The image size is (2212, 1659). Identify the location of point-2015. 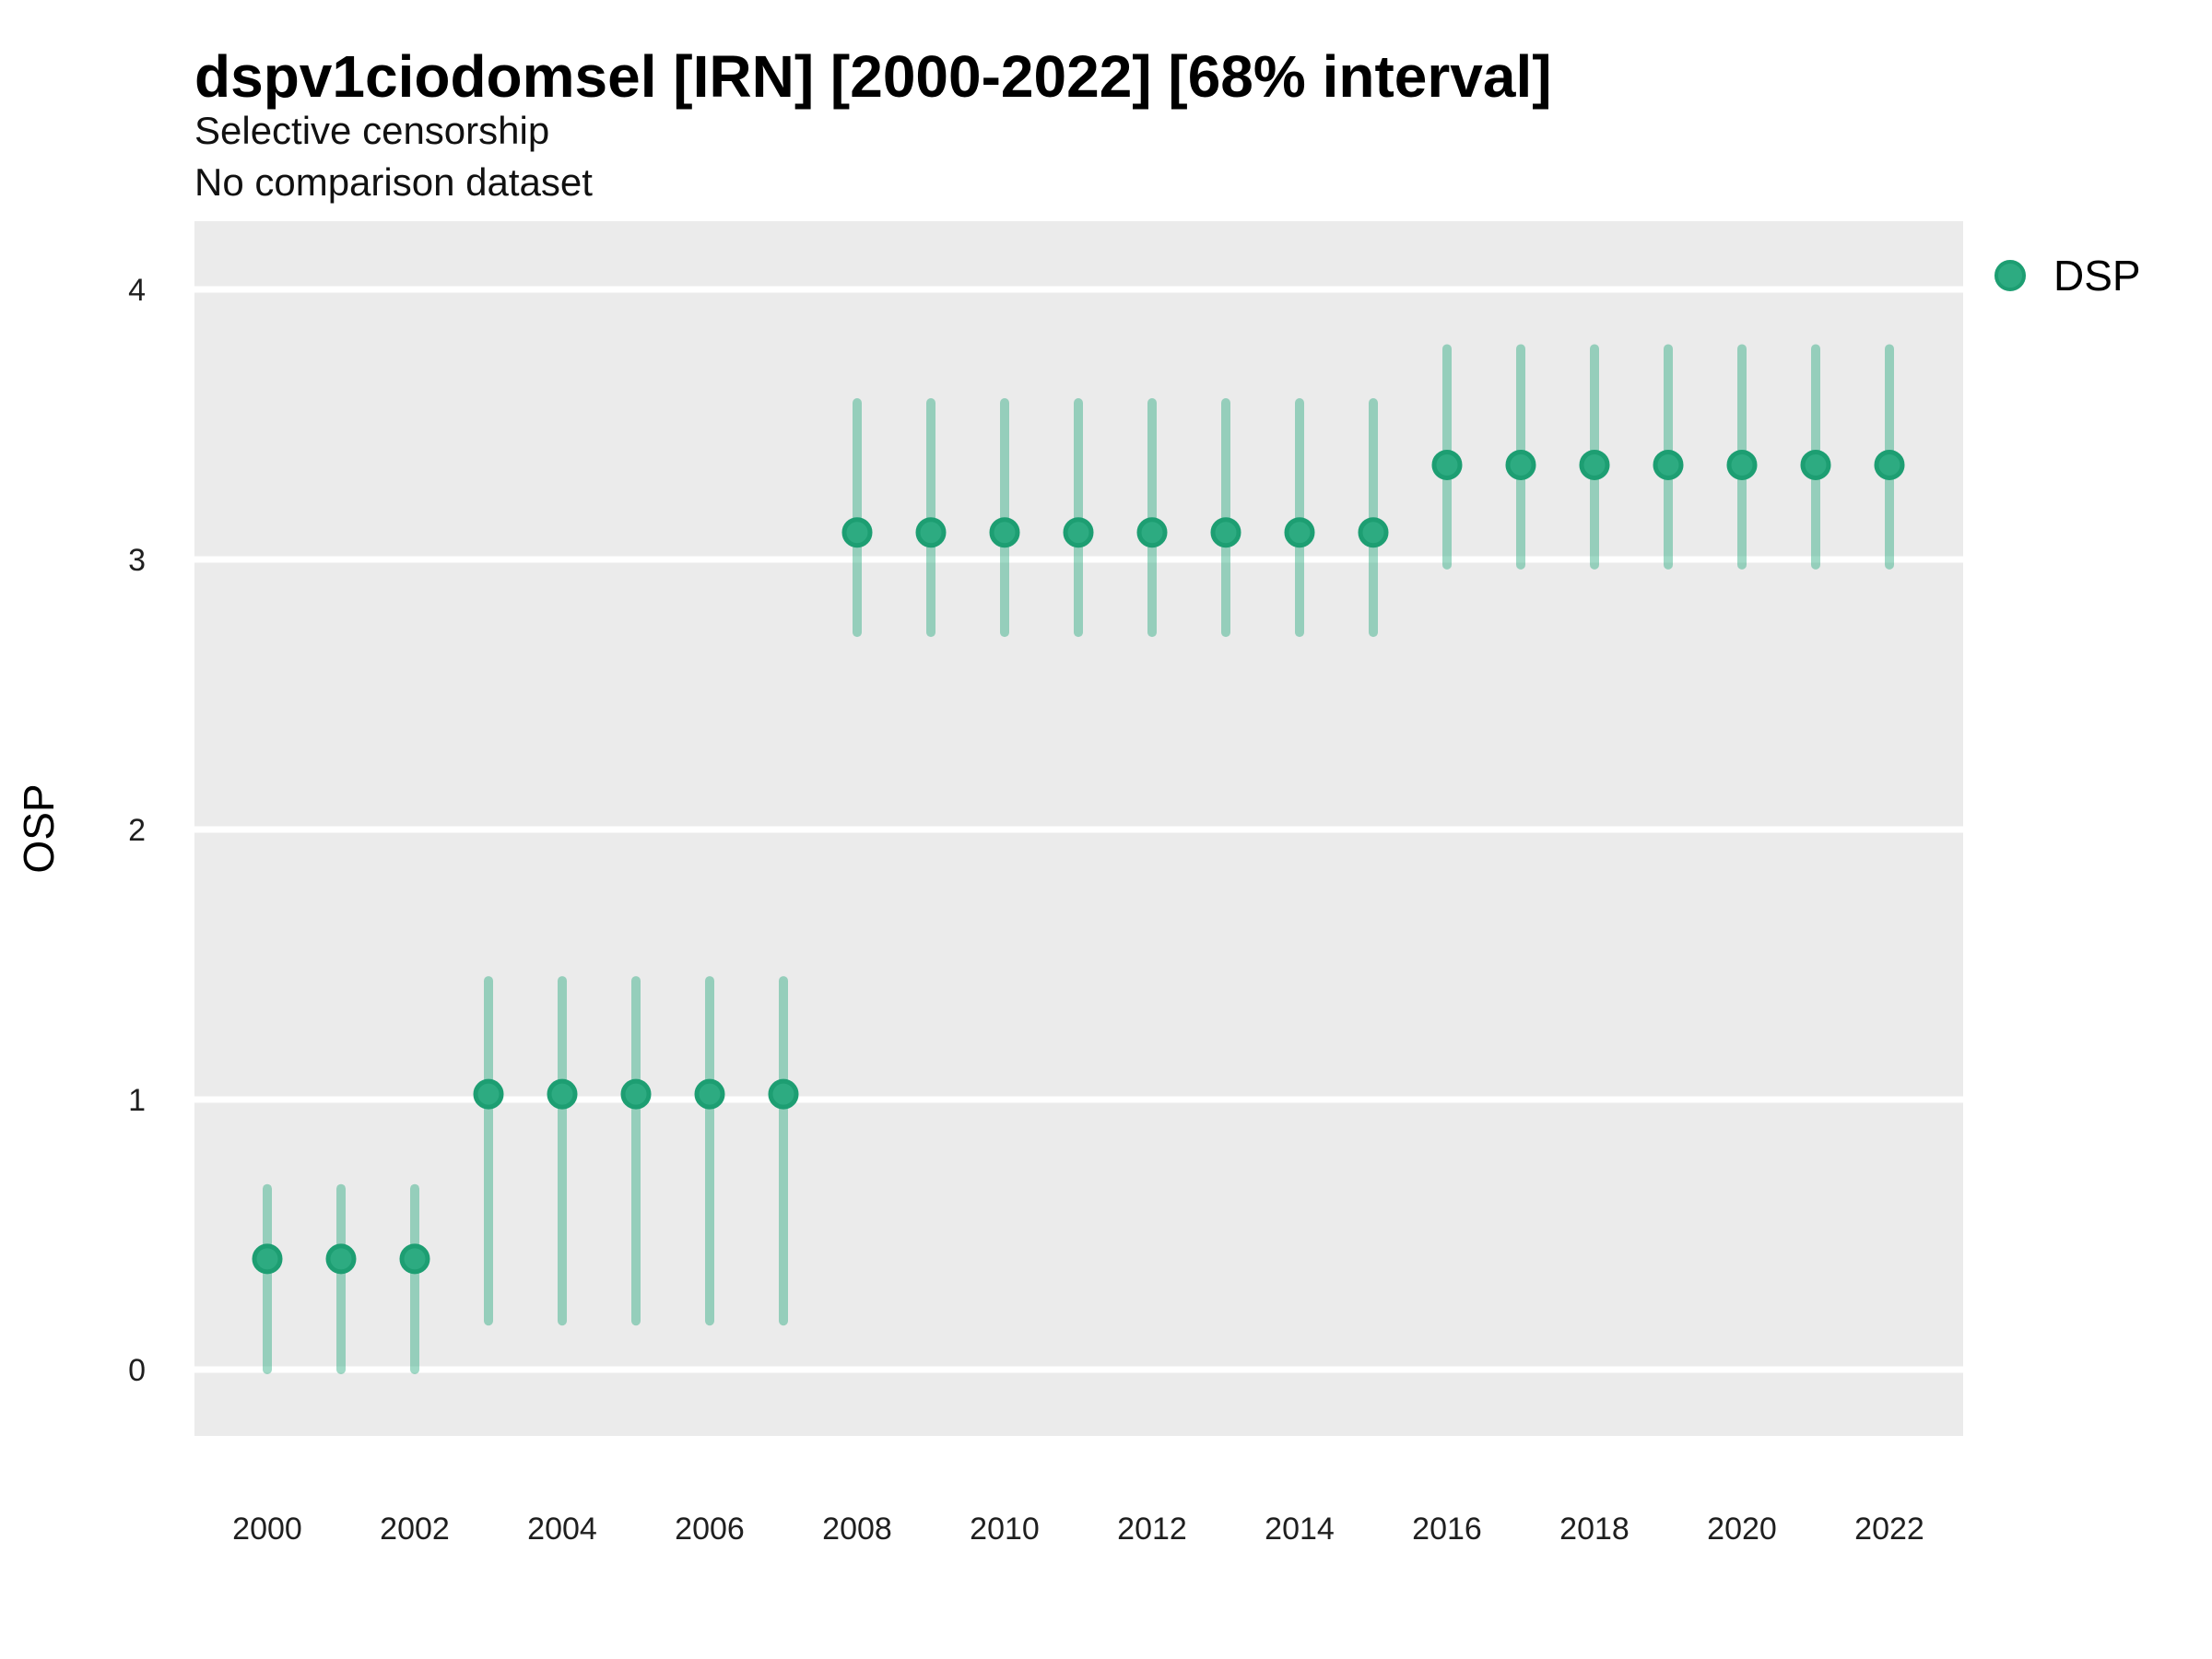
(1373, 532).